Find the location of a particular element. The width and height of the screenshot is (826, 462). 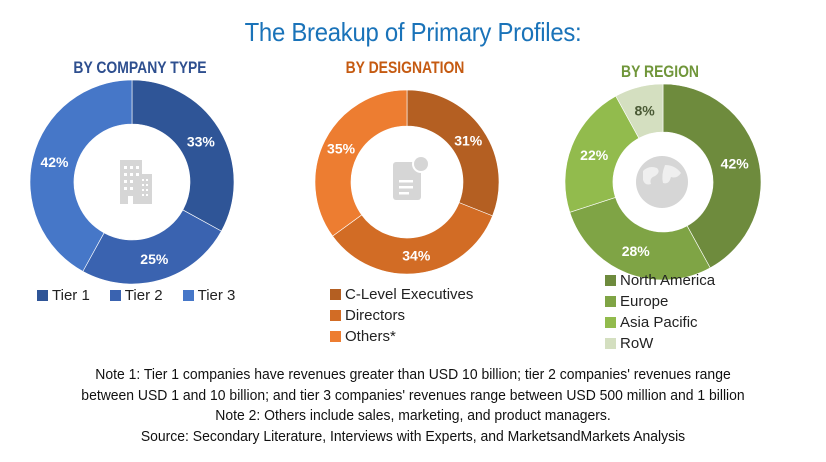

legend-region: North America Europe Asia Pacific RoW is located at coordinates (660, 312).